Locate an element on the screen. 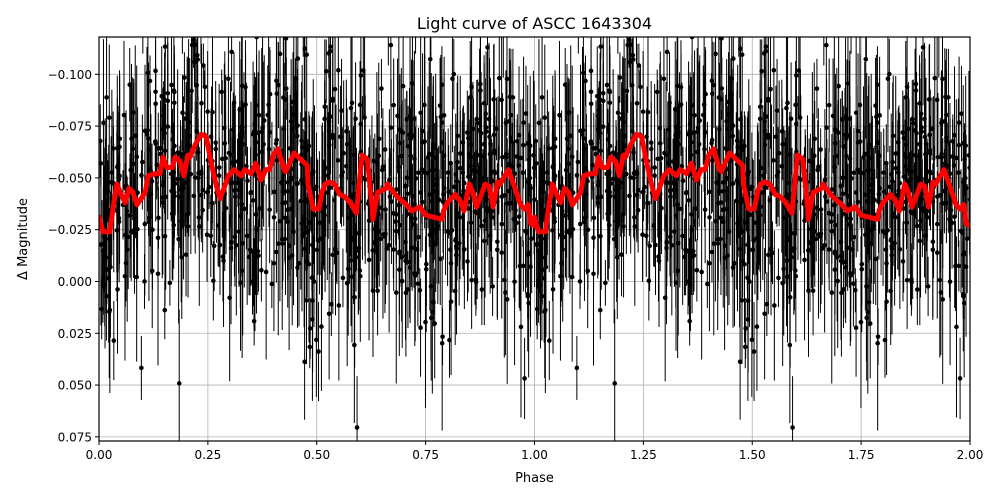  x-tick-label: 0.50 is located at coordinates (316, 455).